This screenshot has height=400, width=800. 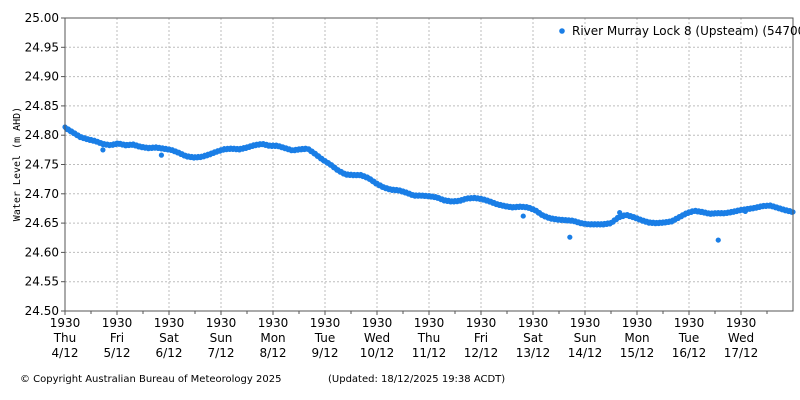 I want to click on y-tick-label: 24.60, so click(x=42, y=252).